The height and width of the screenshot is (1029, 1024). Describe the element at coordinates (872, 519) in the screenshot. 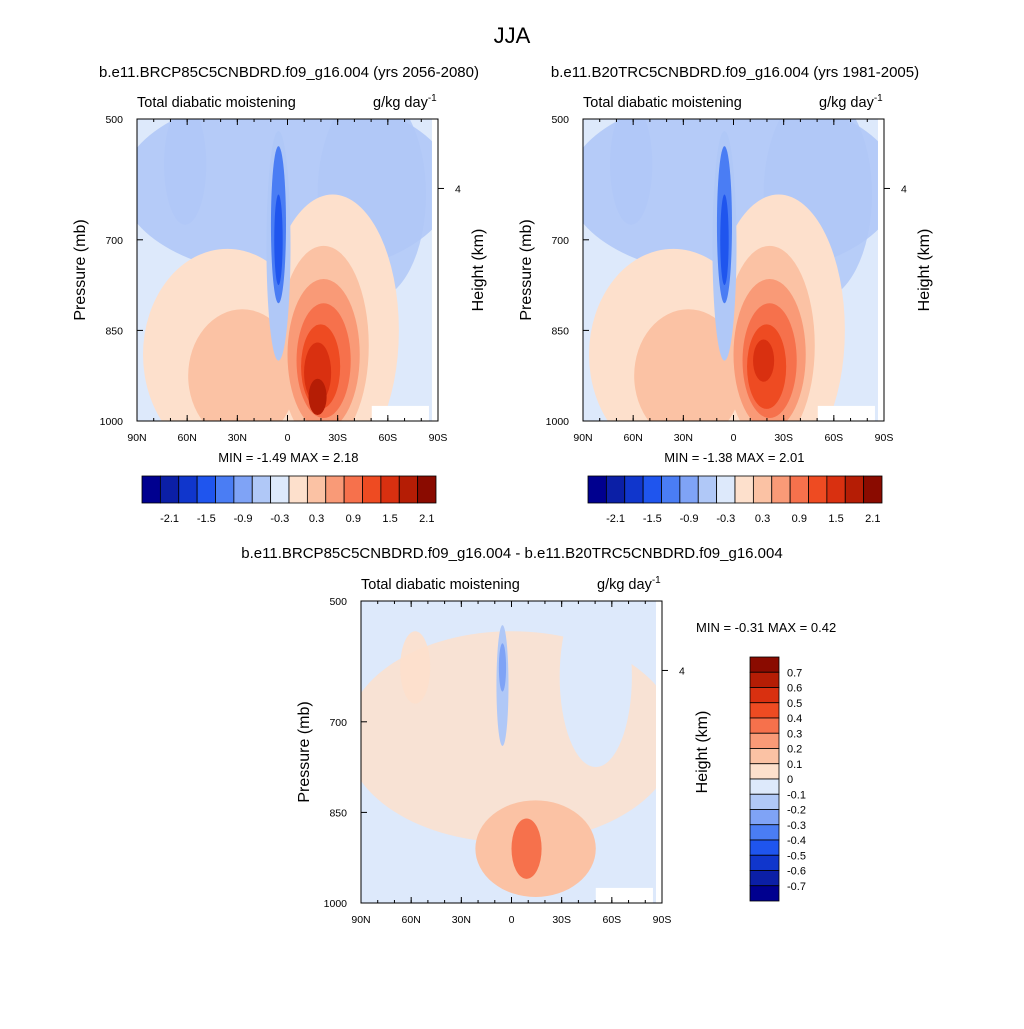

I see `colorbar-label: 2.1` at that location.